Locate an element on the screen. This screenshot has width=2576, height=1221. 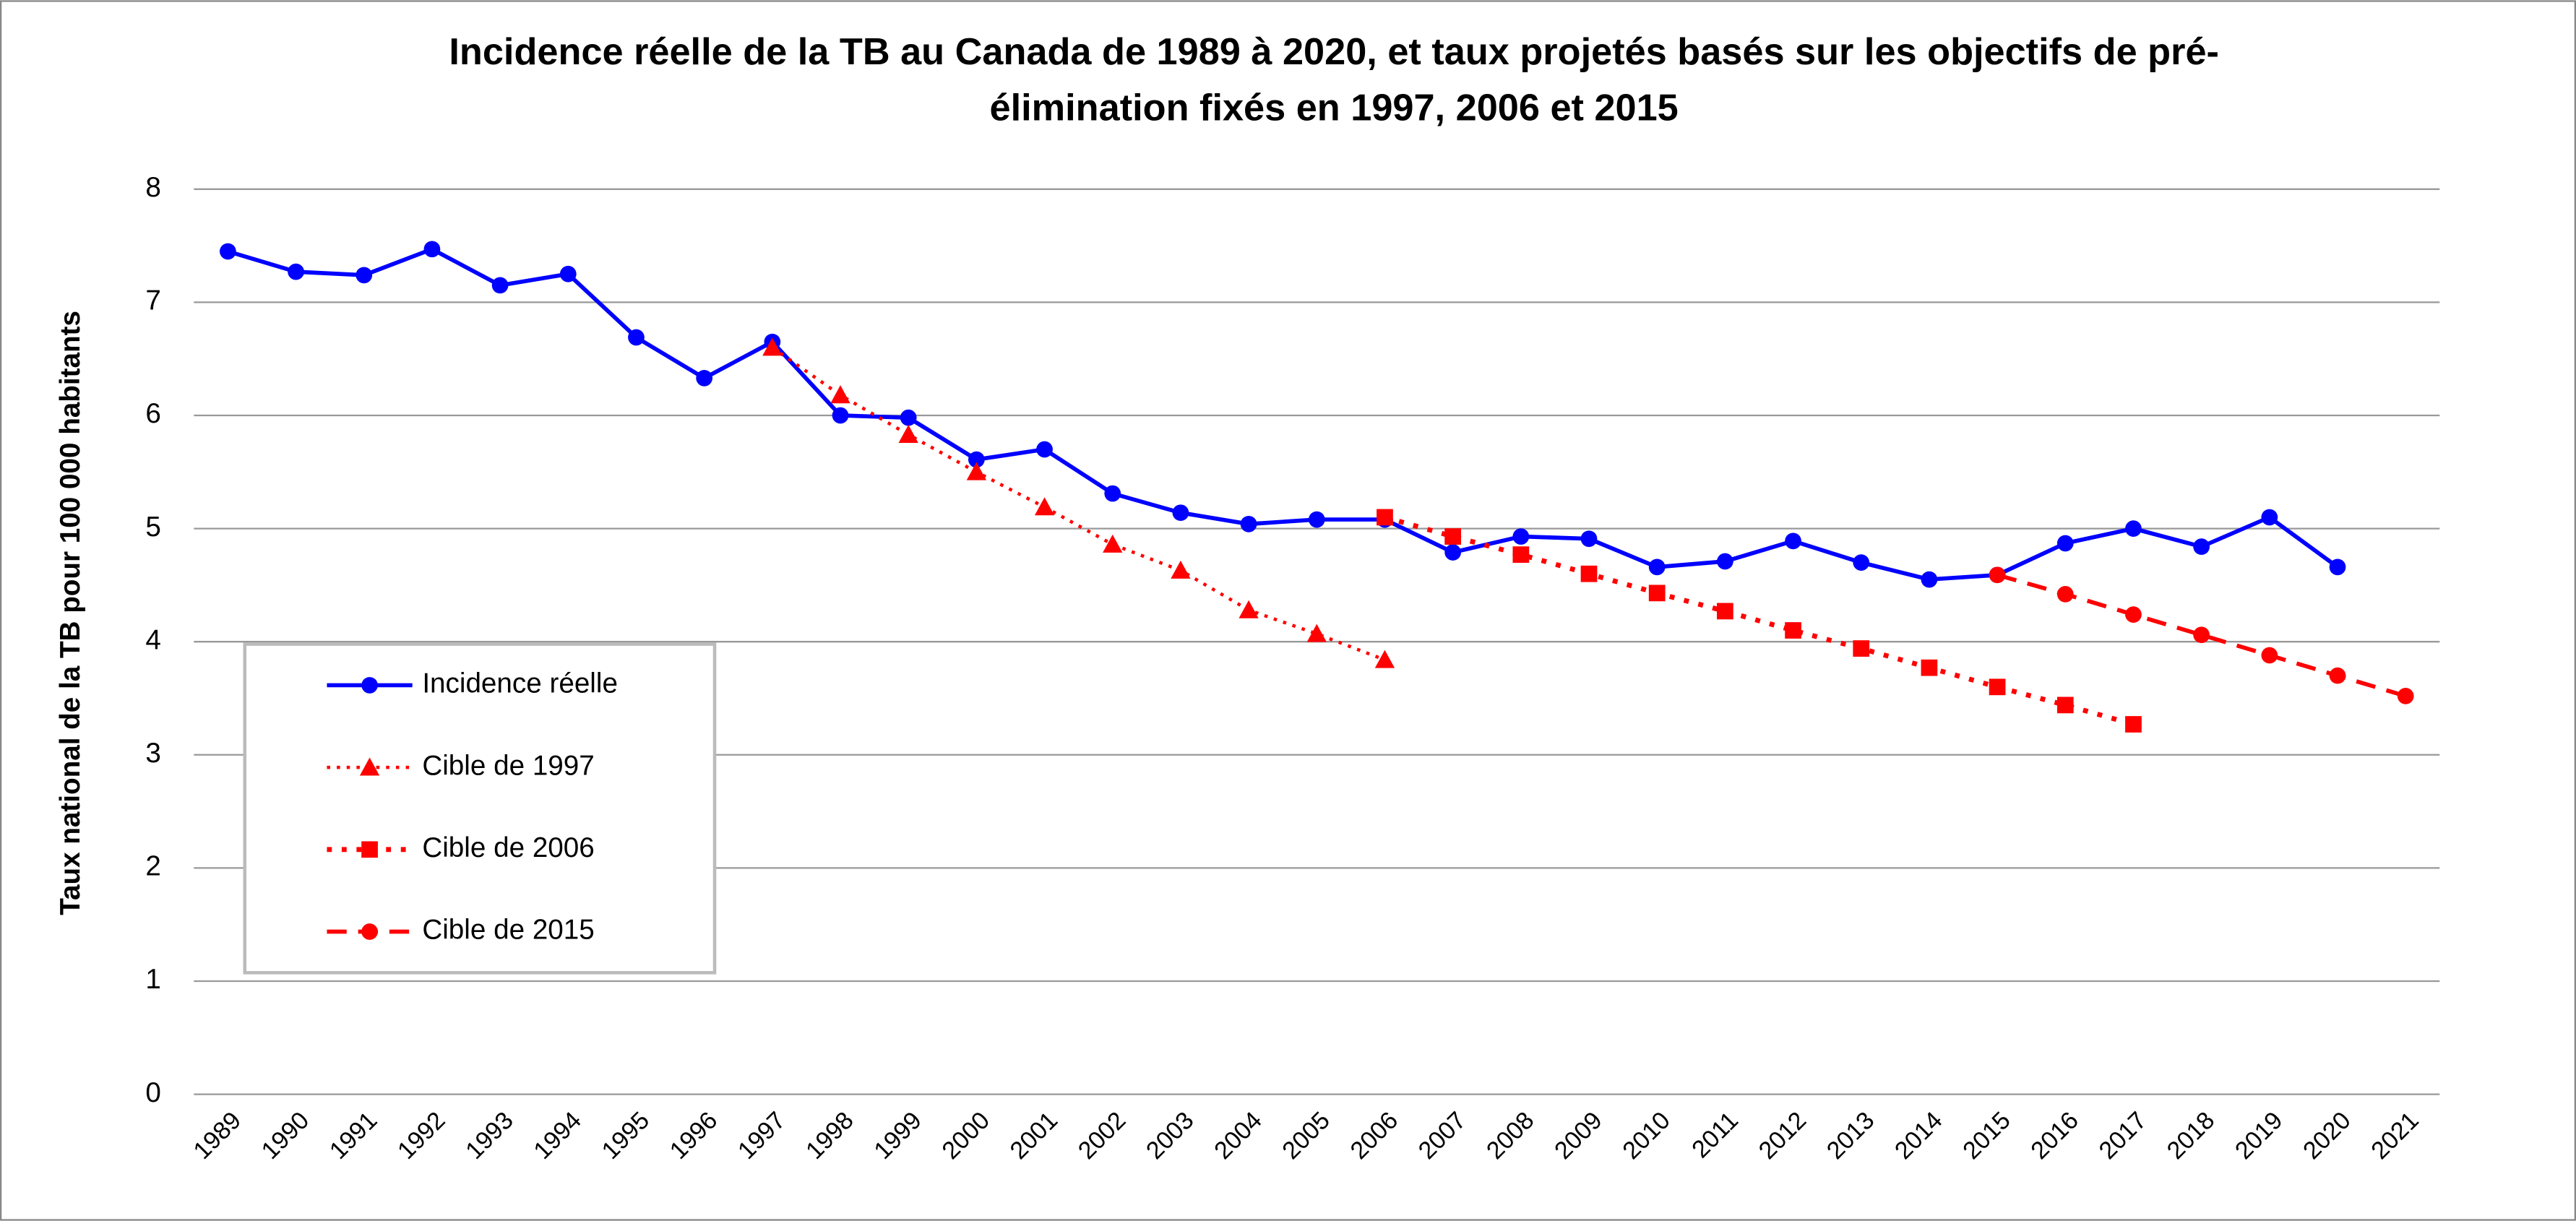
legend-label: Cible de 2006 is located at coordinates (508, 847).